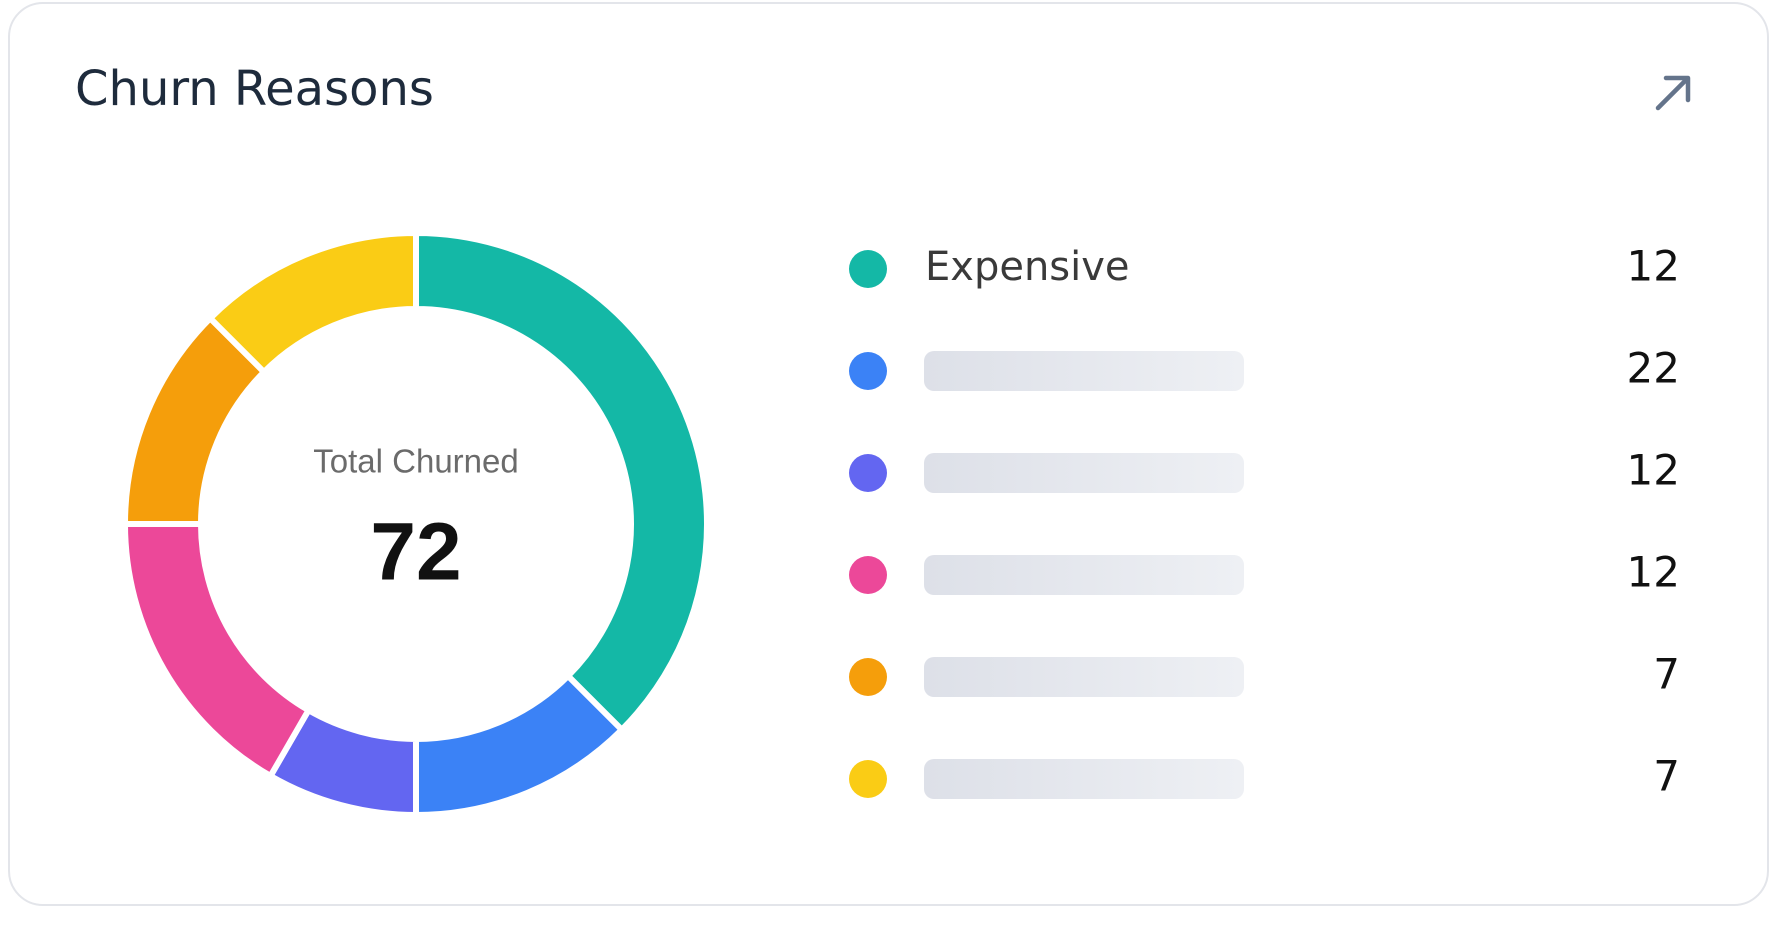 The width and height of the screenshot is (1778, 941). Describe the element at coordinates (1027, 267) in the screenshot. I see `legend-label: Expensive` at that location.